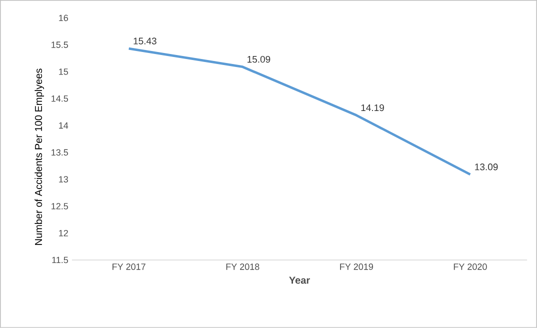 The image size is (537, 328). I want to click on x-tick-label: FY 2018, so click(243, 267).